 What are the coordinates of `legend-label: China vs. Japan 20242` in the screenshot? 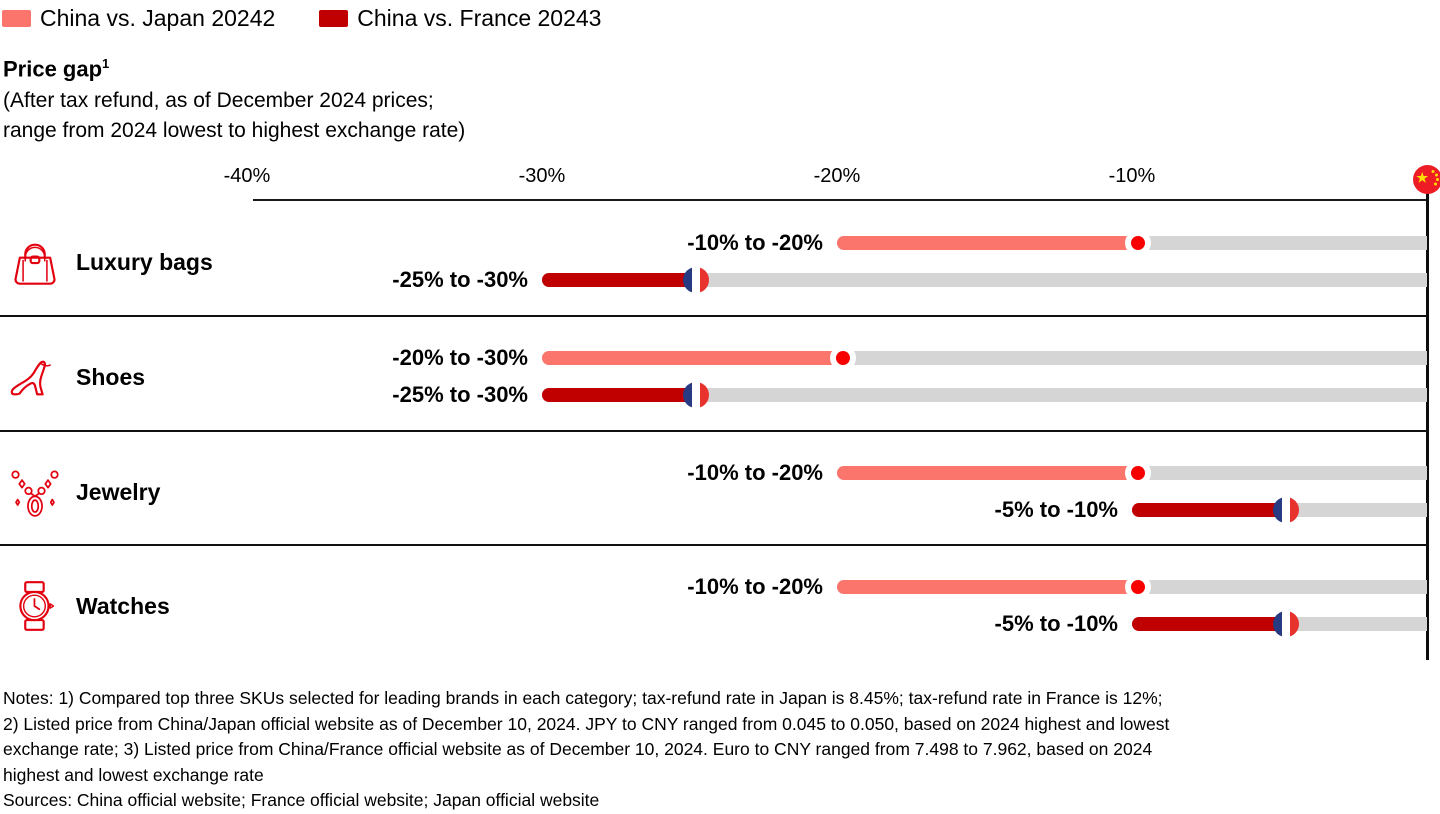 It's located at (157, 18).